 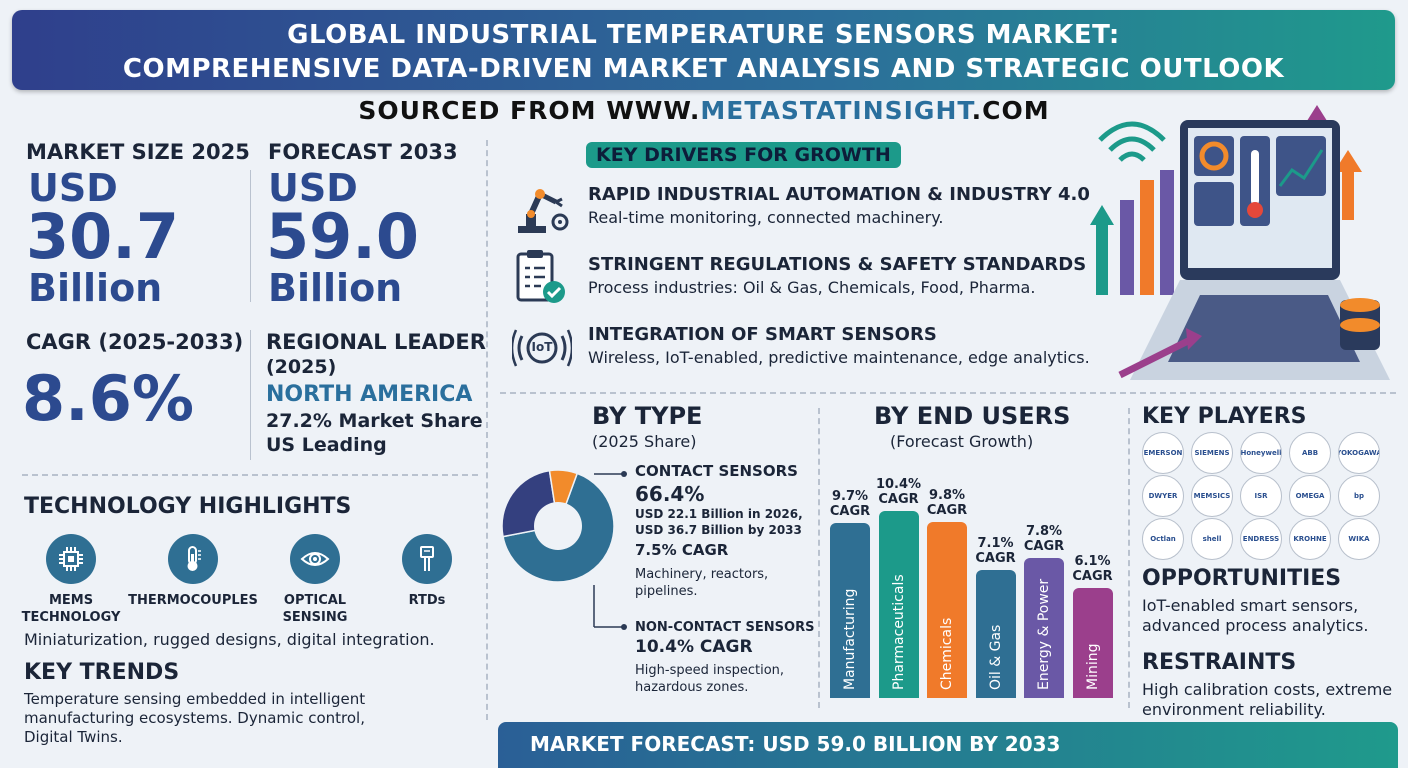 What do you see at coordinates (73, 188) in the screenshot?
I see `market-size-currency: USD` at bounding box center [73, 188].